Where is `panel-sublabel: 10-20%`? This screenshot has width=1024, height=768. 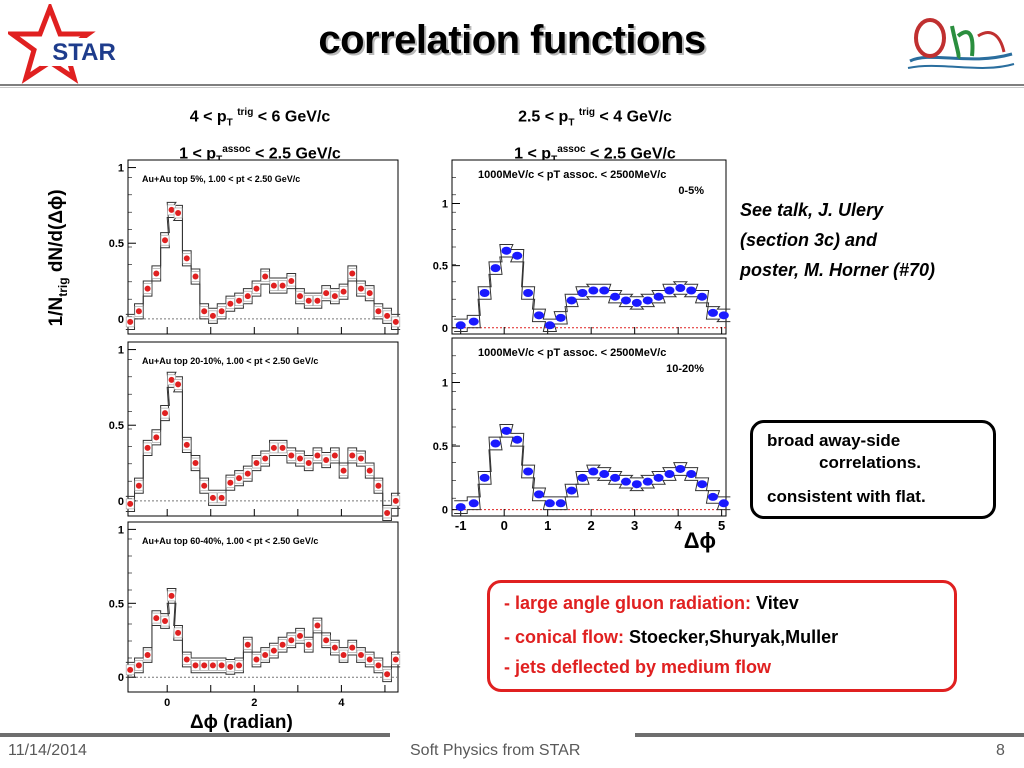
panel-sublabel: 10-20% is located at coordinates (685, 369).